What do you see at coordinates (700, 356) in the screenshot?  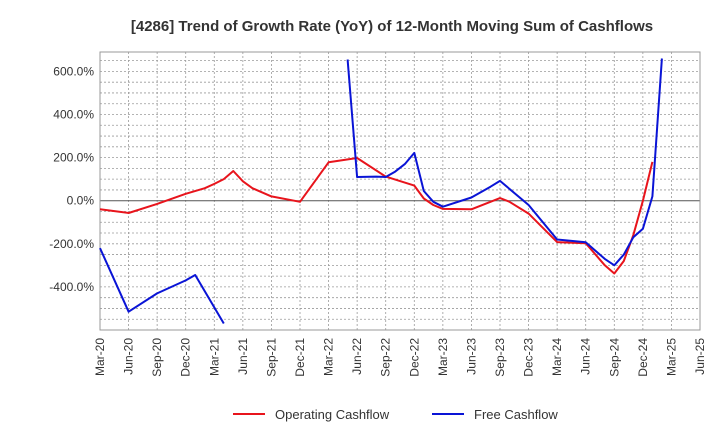 I see `x-tick-label: Jun-25` at bounding box center [700, 356].